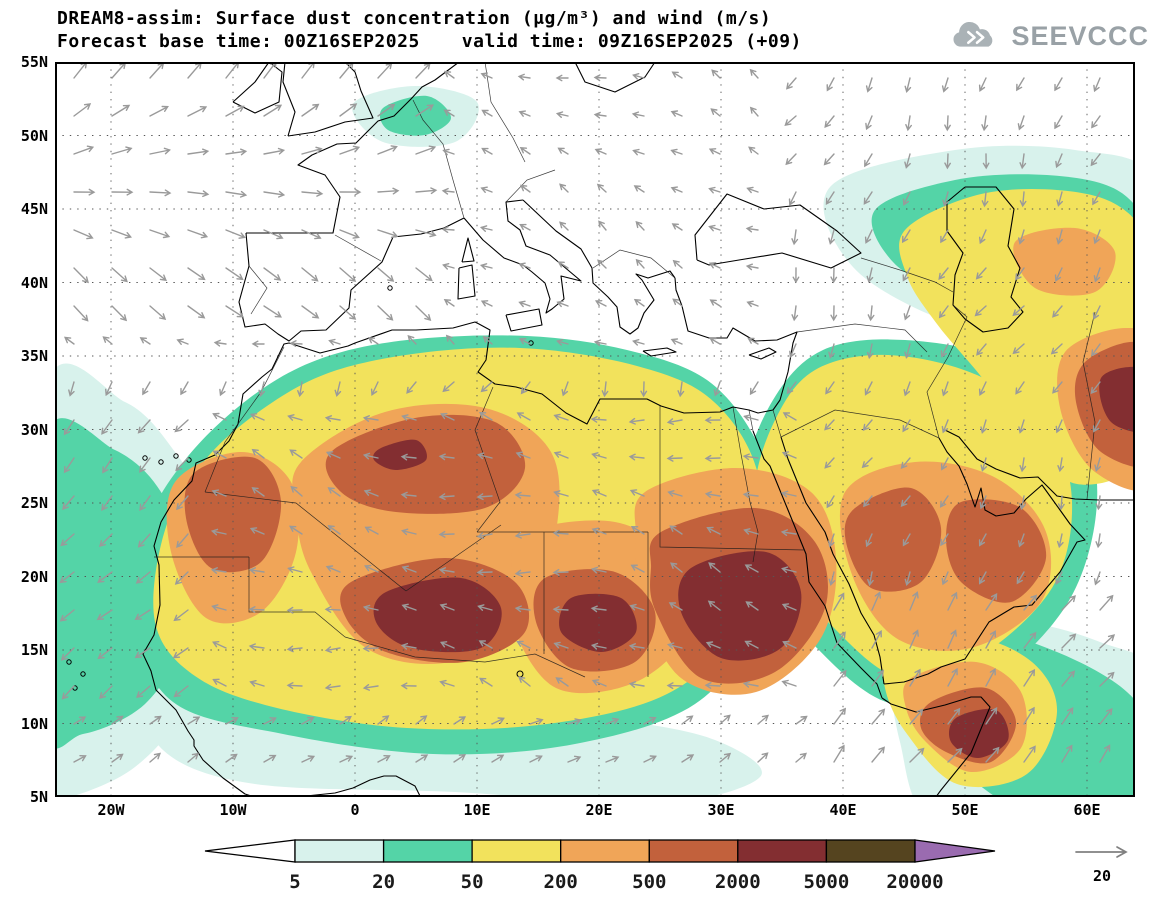 The height and width of the screenshot is (907, 1165). What do you see at coordinates (34, 356) in the screenshot?
I see `y-tick-label: 35N` at bounding box center [34, 356].